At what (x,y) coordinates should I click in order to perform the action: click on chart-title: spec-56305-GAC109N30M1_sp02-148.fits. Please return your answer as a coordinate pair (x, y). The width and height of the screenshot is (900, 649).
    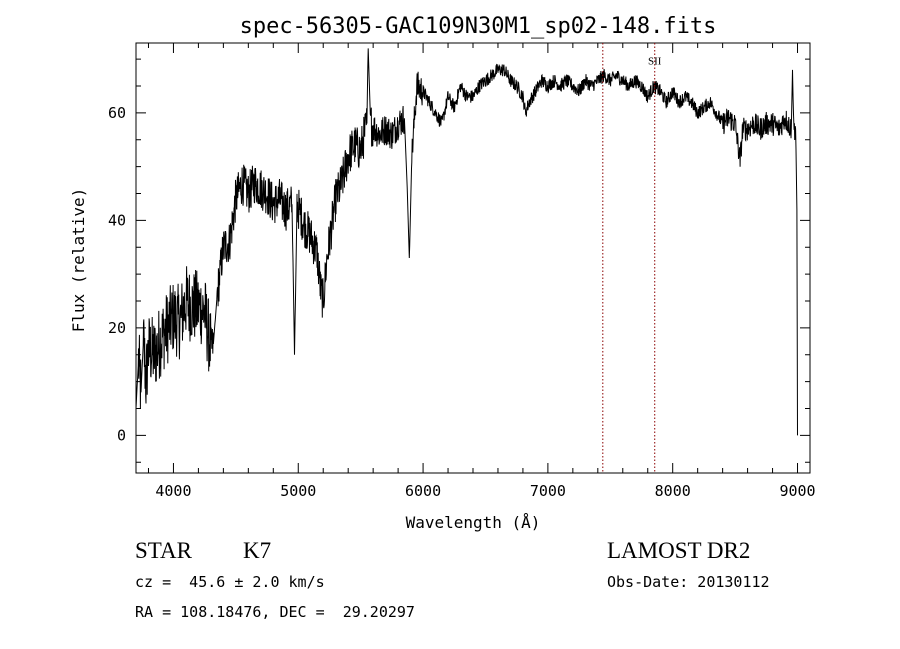
    Looking at the image, I should click on (478, 26).